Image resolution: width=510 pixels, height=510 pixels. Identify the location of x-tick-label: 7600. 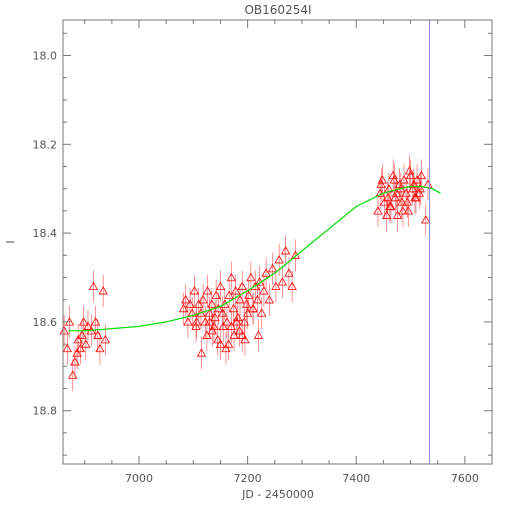
(465, 478).